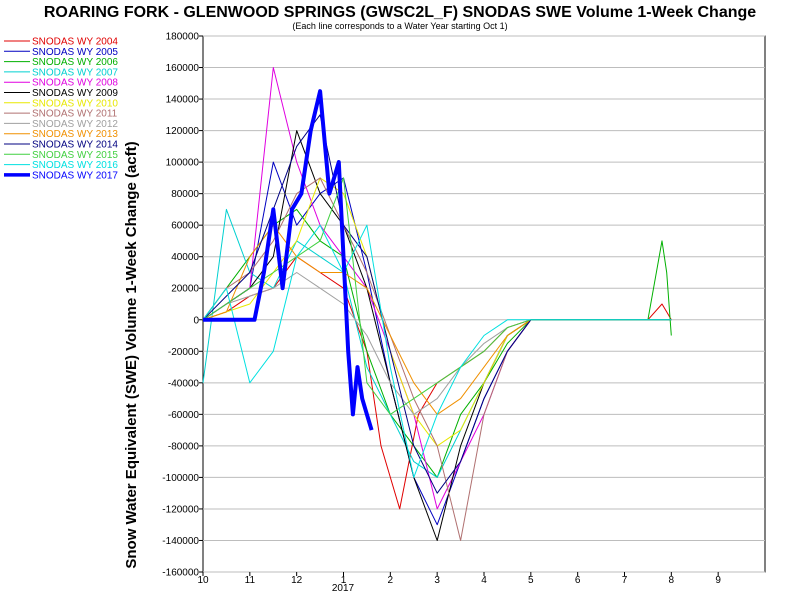  What do you see at coordinates (459, 579) in the screenshot?
I see `x-axis-ticks: 10 11 12 1 2 3 4 5 6 7 8 9` at bounding box center [459, 579].